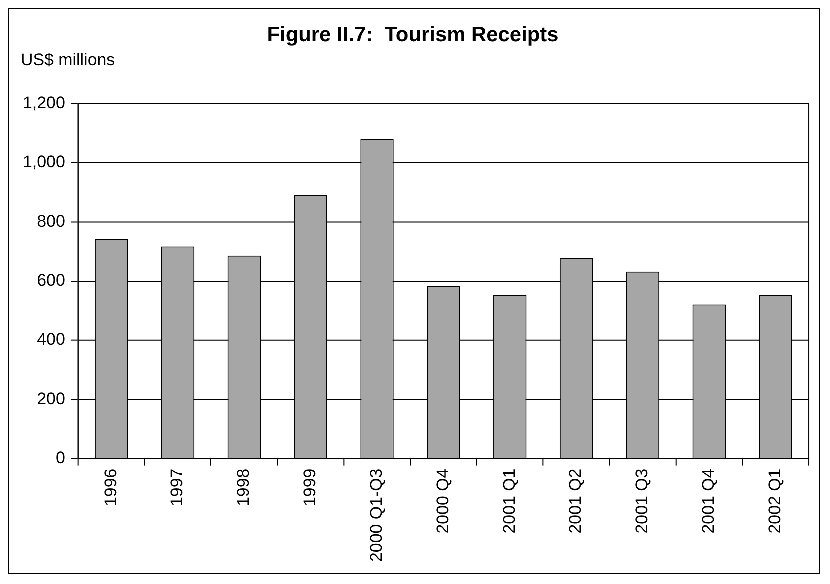  Describe the element at coordinates (177, 487) in the screenshot. I see `x-tick-label: 1997` at that location.